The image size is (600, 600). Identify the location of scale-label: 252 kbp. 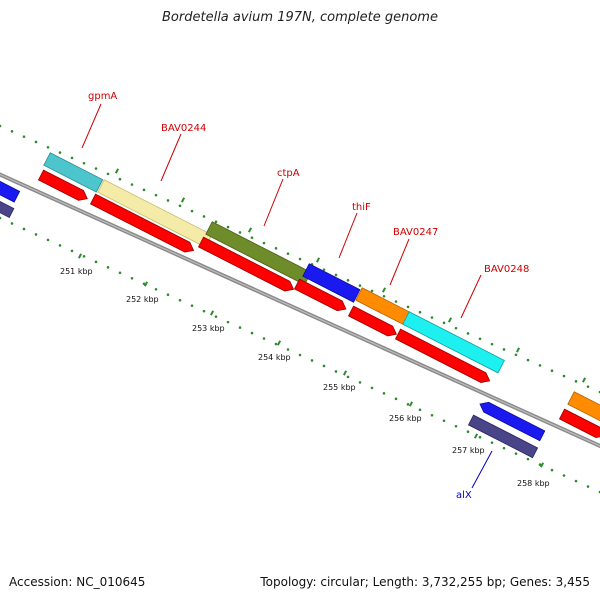
(142, 299).